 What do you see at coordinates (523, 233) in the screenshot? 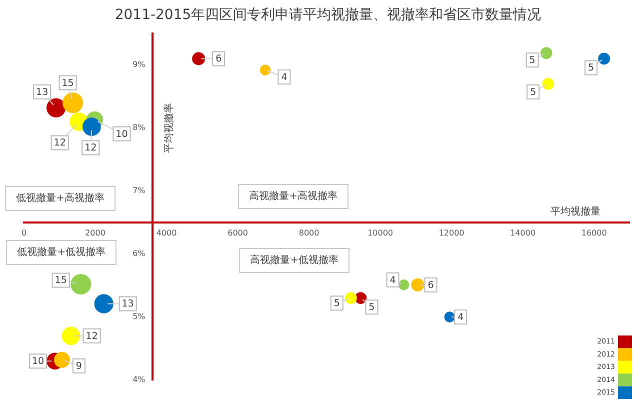
I see `x-tick-label: 14000` at bounding box center [523, 233].